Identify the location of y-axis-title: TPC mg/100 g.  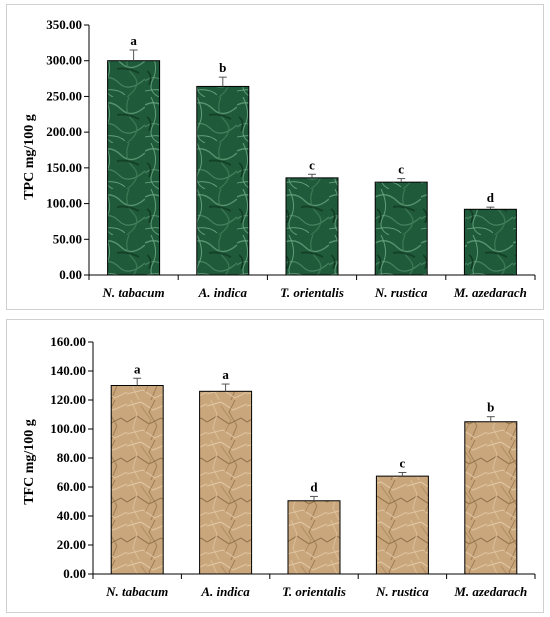
(29, 157).